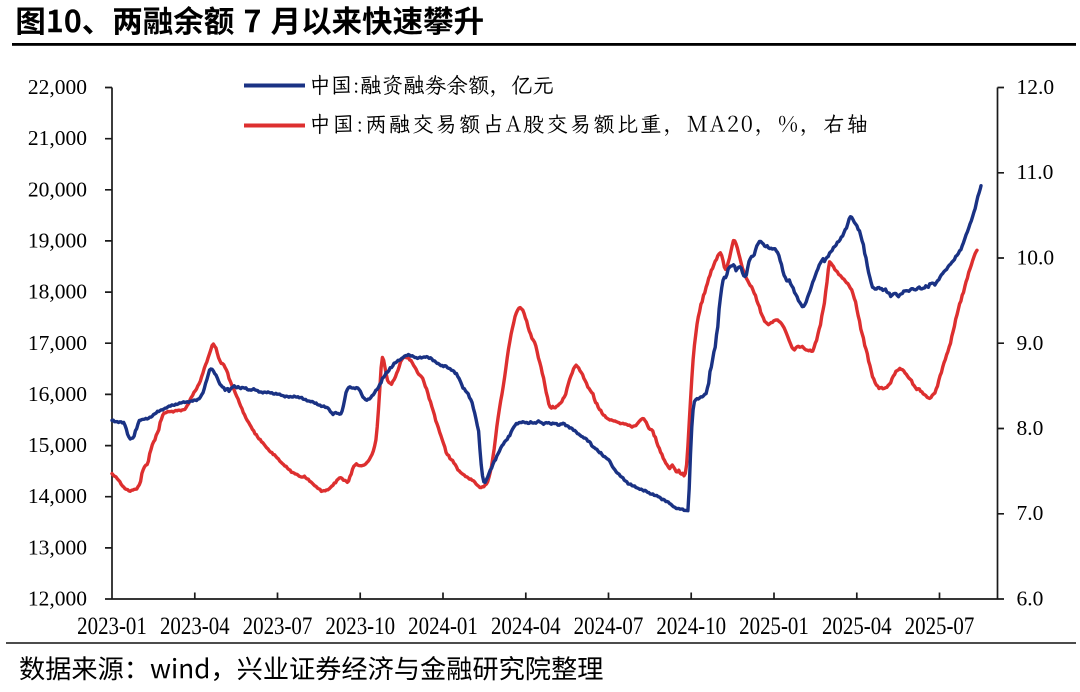 This screenshot has height=692, width=1080. Describe the element at coordinates (57, 547) in the screenshot. I see `svg-text: 13,000` at that location.